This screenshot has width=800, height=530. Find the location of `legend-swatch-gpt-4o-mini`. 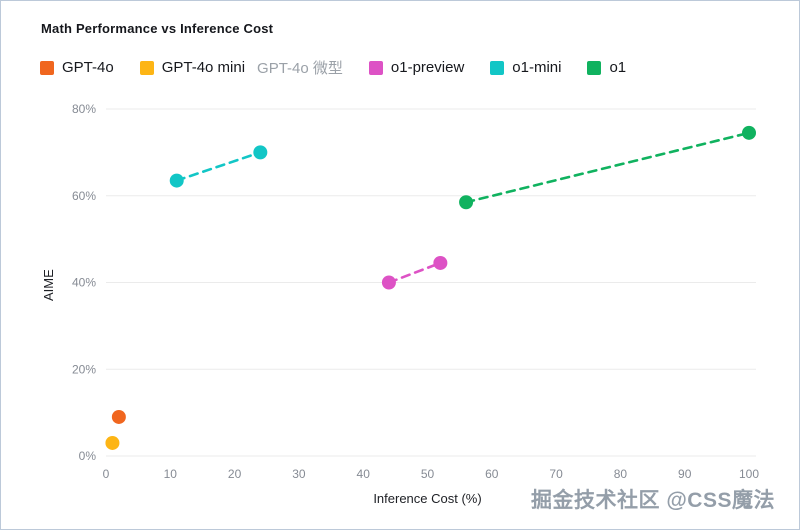

legend-swatch-gpt-4o-mini is located at coordinates (146, 67).